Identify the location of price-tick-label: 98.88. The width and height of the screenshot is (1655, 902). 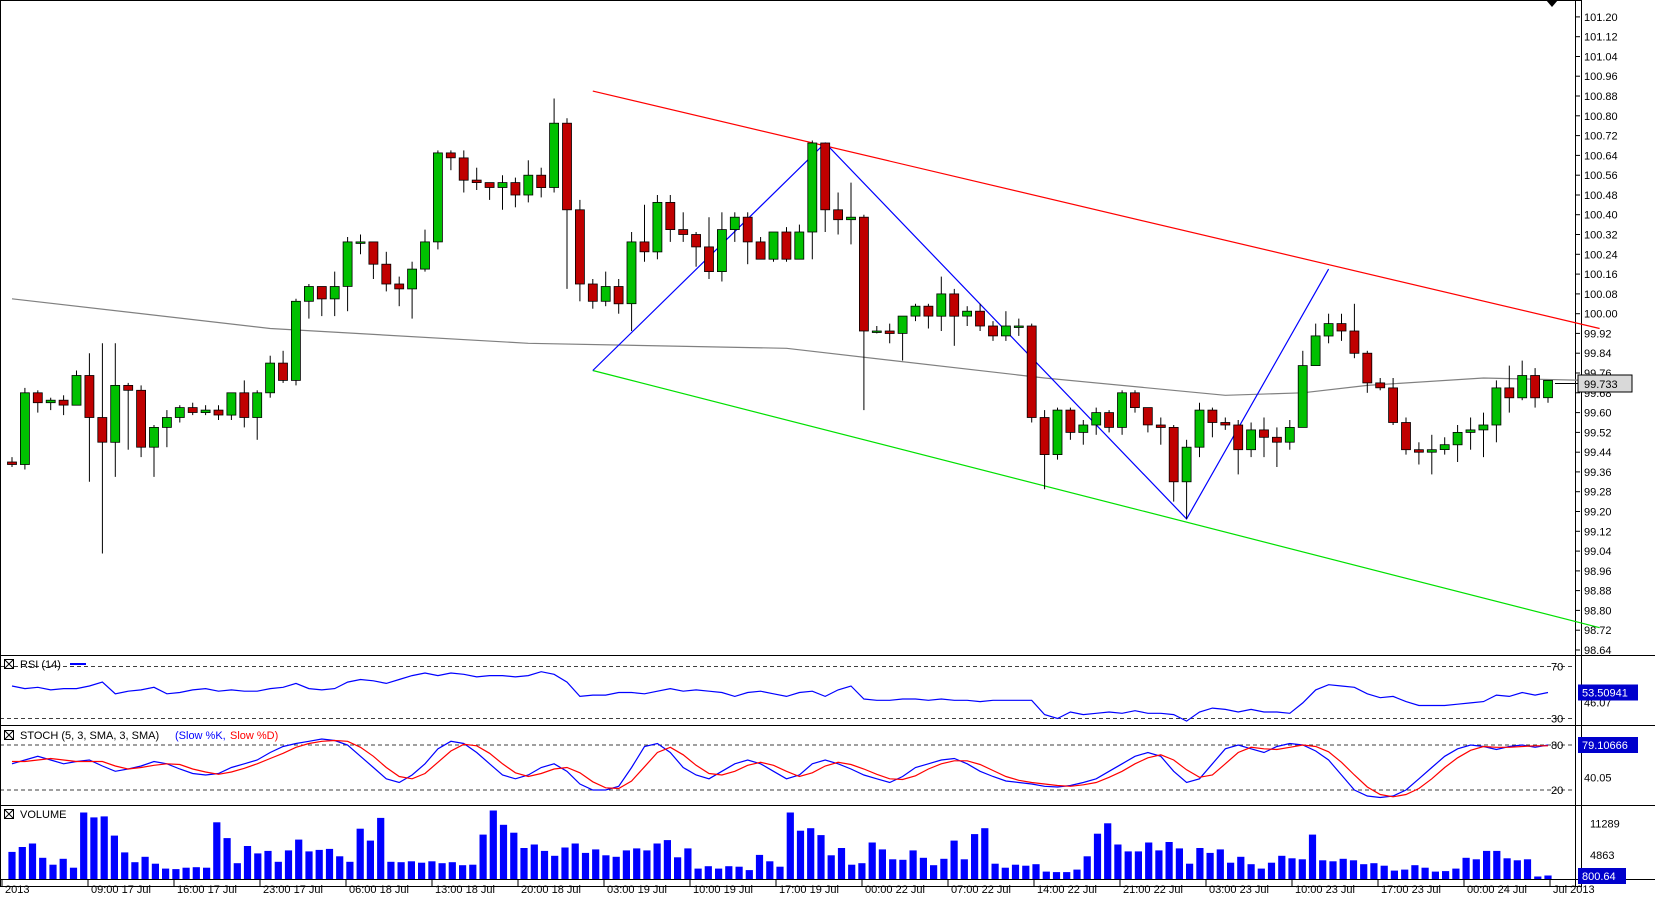
(1598, 592).